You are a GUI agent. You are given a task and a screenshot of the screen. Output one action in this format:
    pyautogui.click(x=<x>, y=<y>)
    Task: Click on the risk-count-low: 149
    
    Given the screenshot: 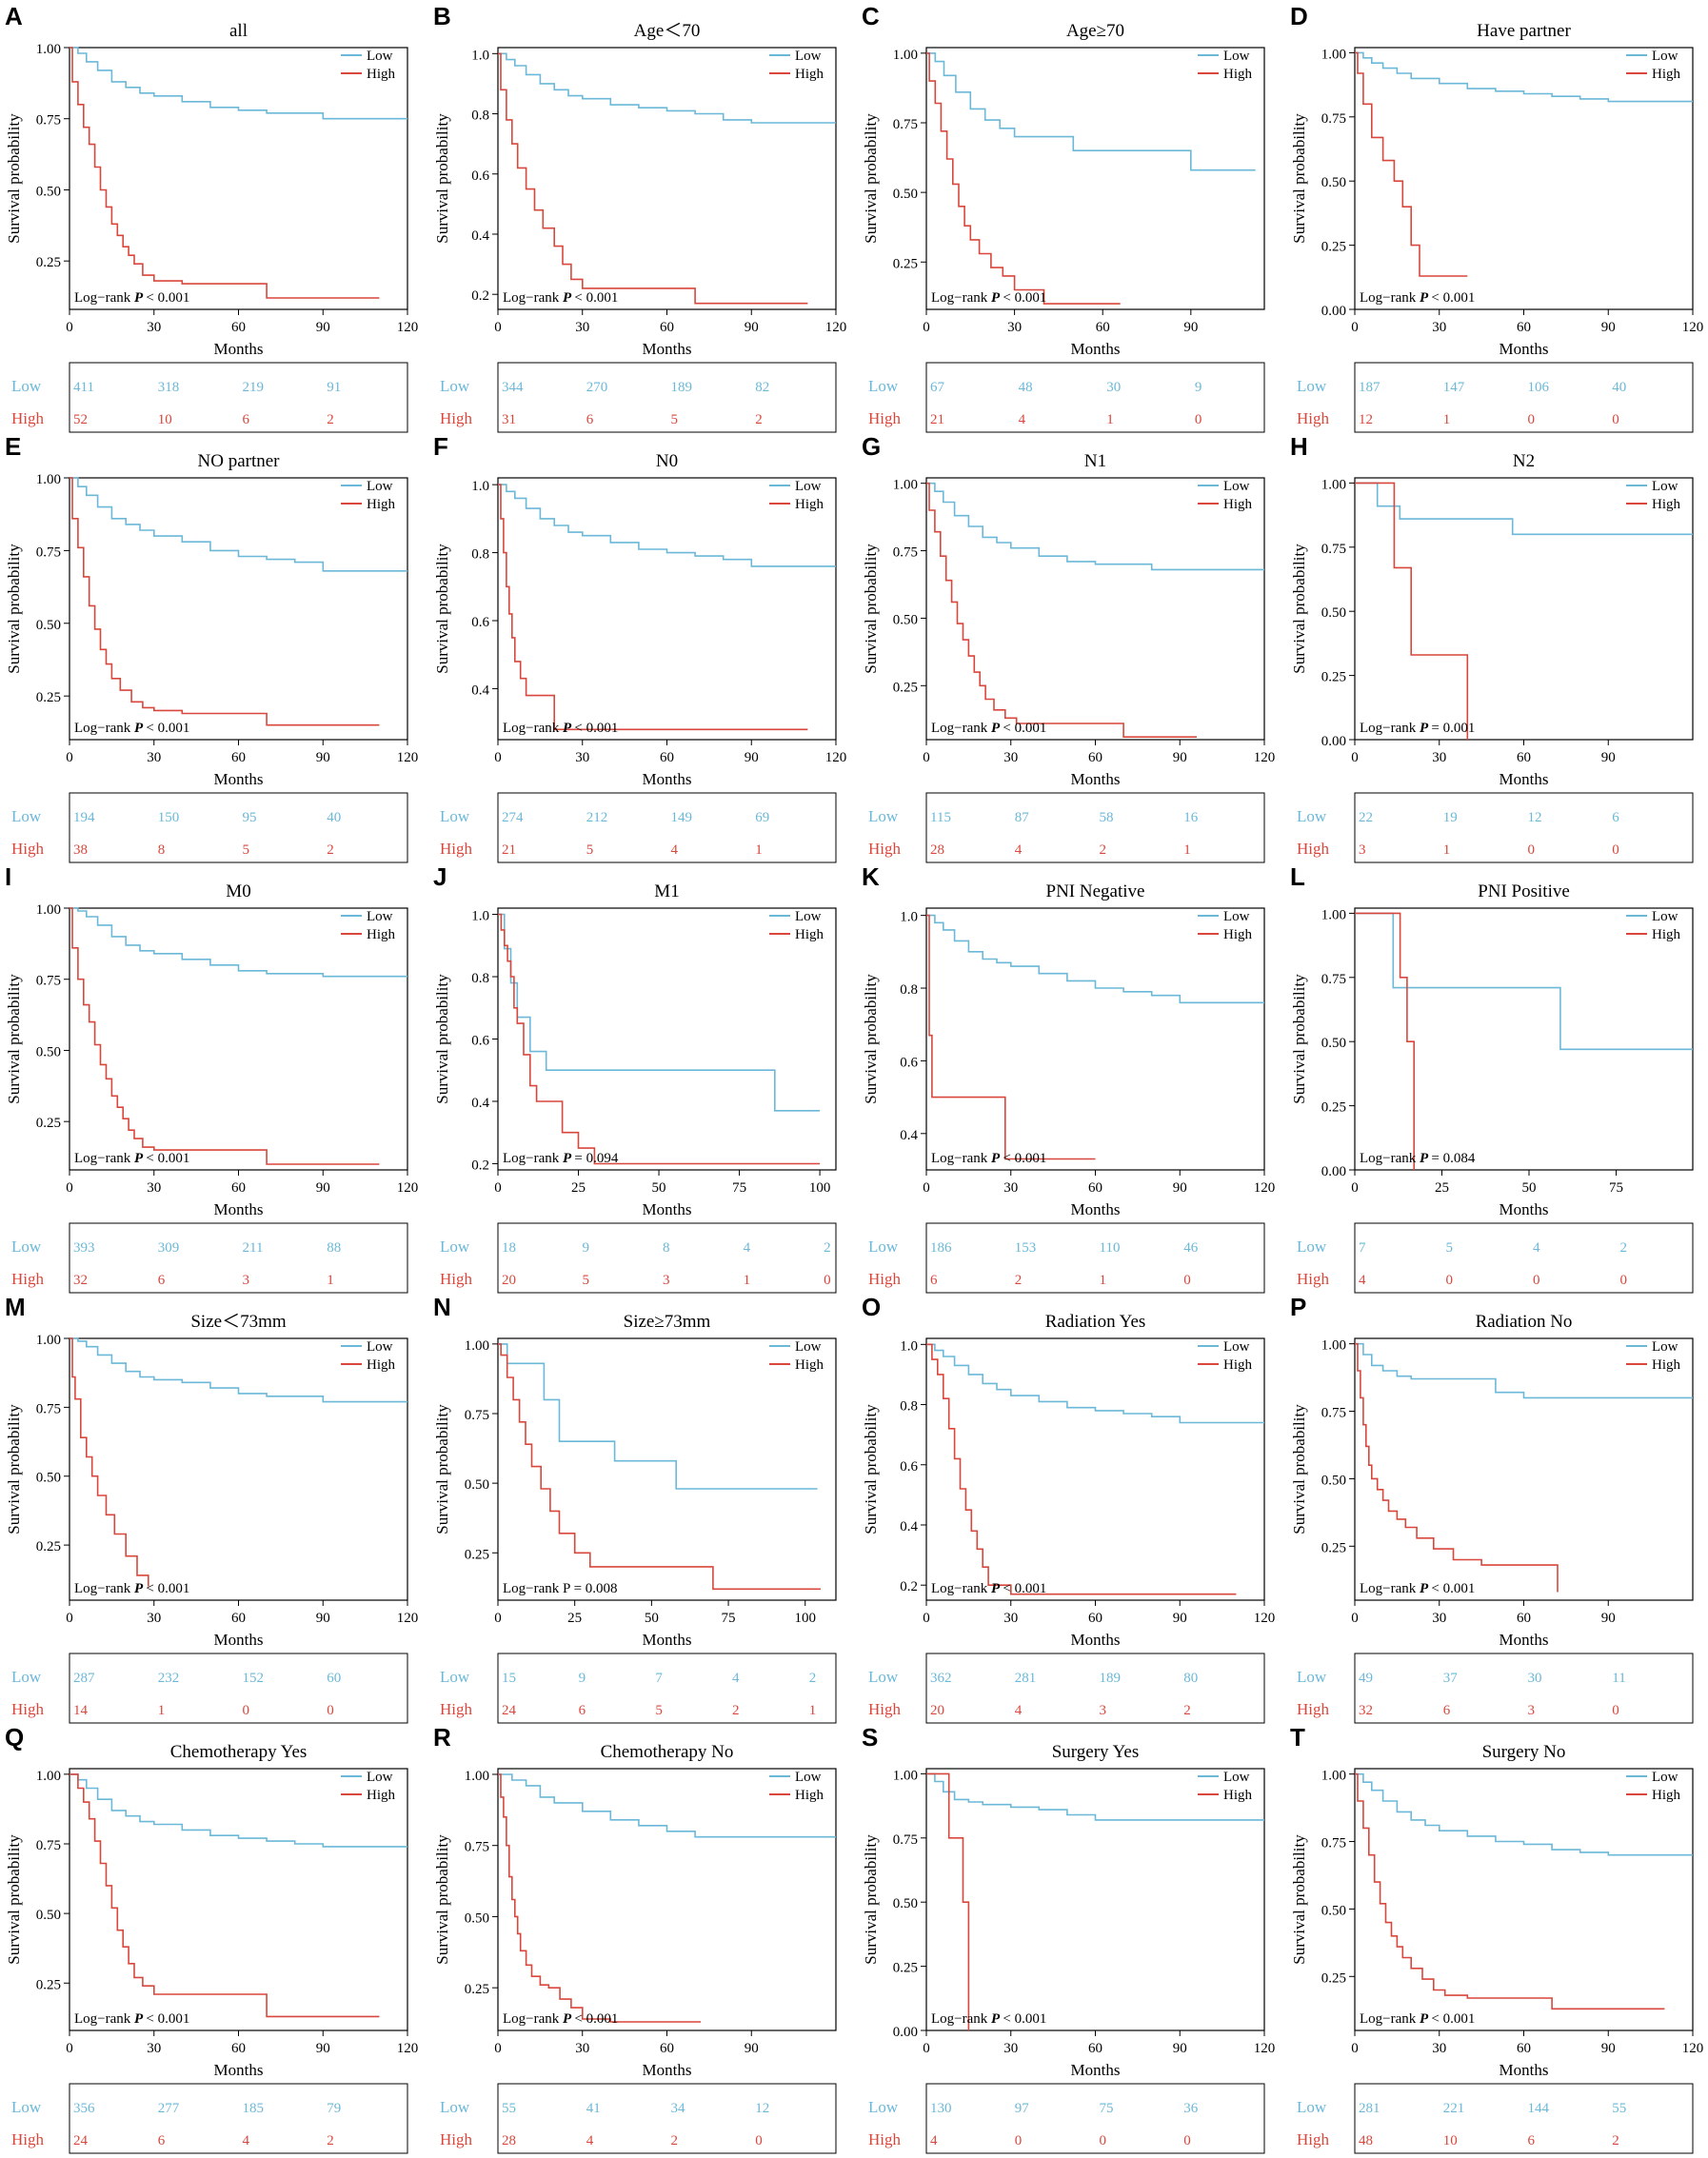 What is the action you would take?
    pyautogui.click(x=682, y=817)
    